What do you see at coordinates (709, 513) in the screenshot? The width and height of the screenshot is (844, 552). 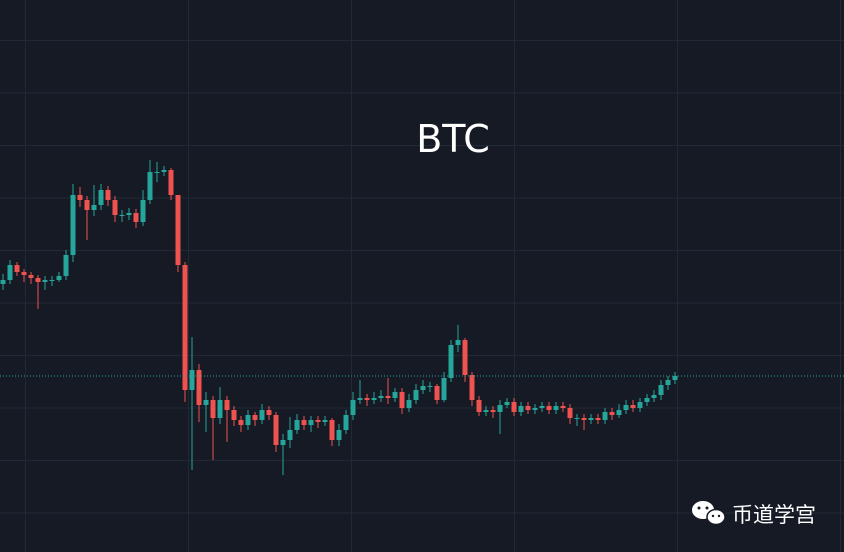 I see `watermark-icon` at bounding box center [709, 513].